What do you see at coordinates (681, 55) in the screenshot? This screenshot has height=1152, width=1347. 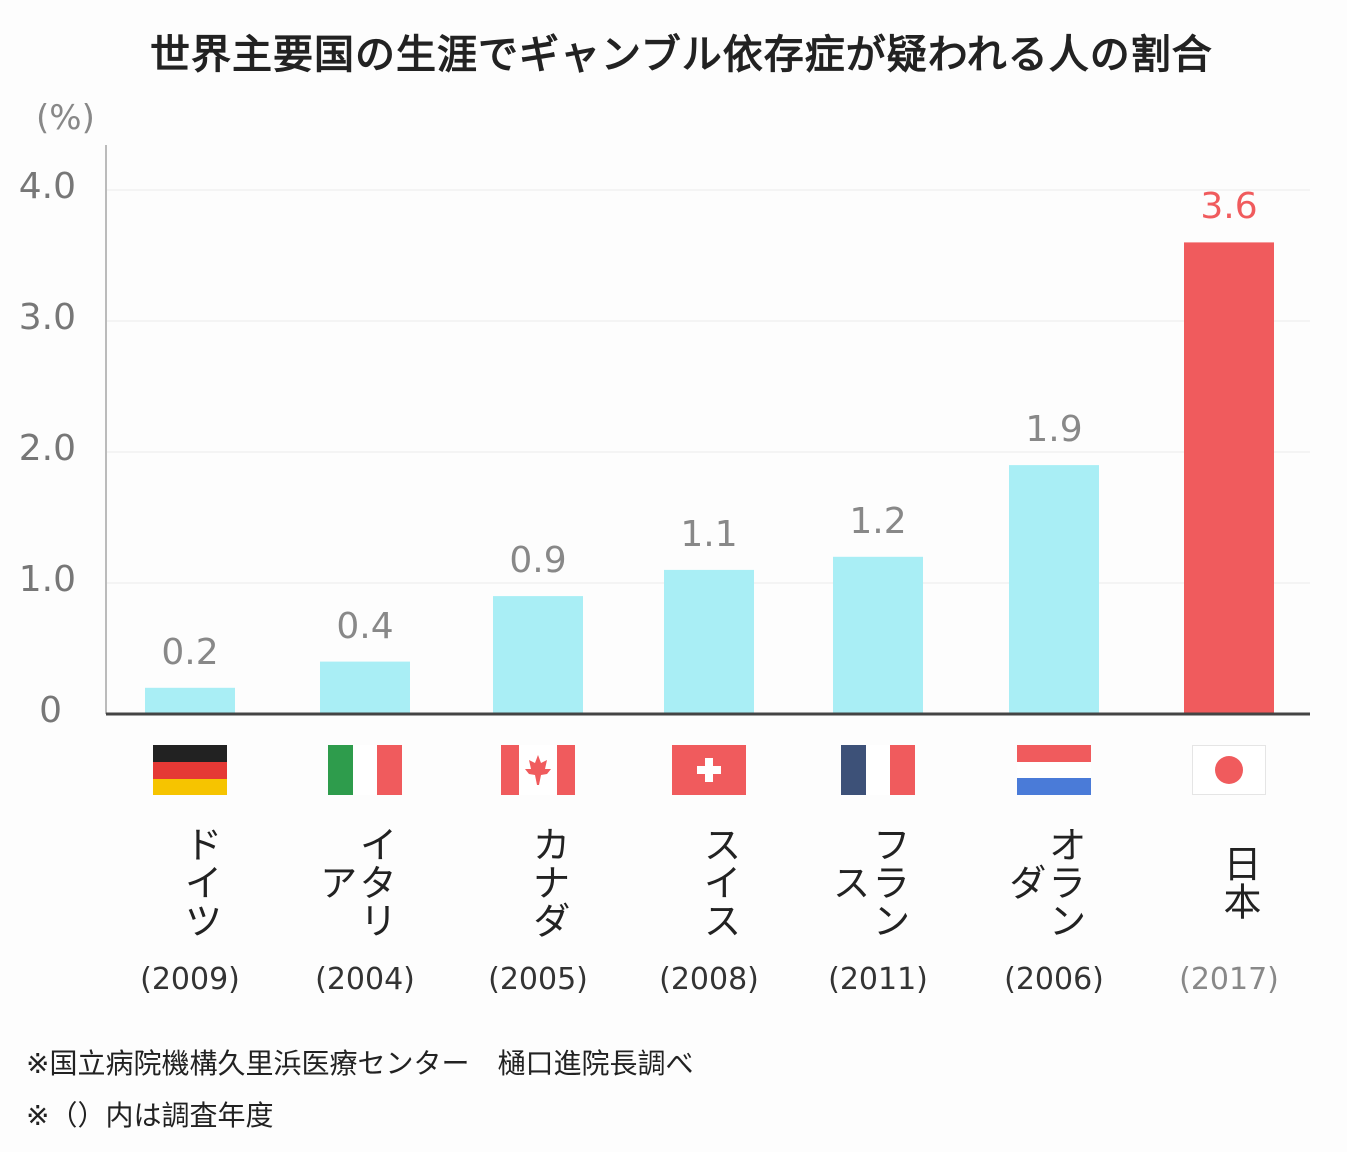 I see `chart-title: 世界主要国の生涯でギャンブル依存症が疑われる人の割合` at bounding box center [681, 55].